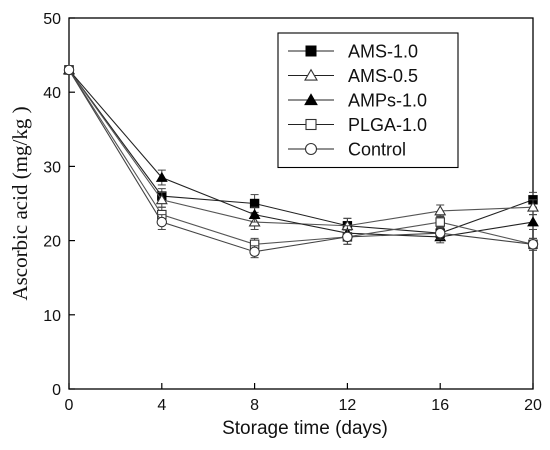 This screenshot has height=450, width=550. What do you see at coordinates (383, 52) in the screenshot?
I see `legend-label: AMS-1.0` at bounding box center [383, 52].